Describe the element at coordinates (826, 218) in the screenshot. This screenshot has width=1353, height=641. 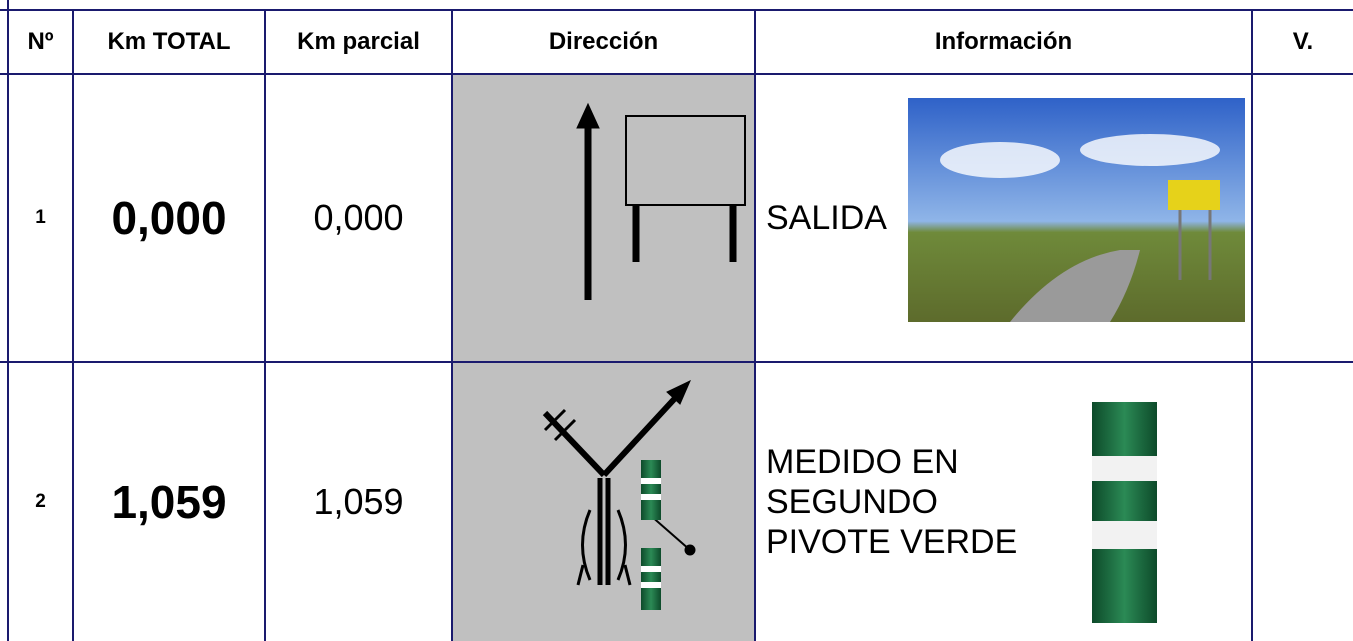
I see `info-line: SALIDA` at that location.